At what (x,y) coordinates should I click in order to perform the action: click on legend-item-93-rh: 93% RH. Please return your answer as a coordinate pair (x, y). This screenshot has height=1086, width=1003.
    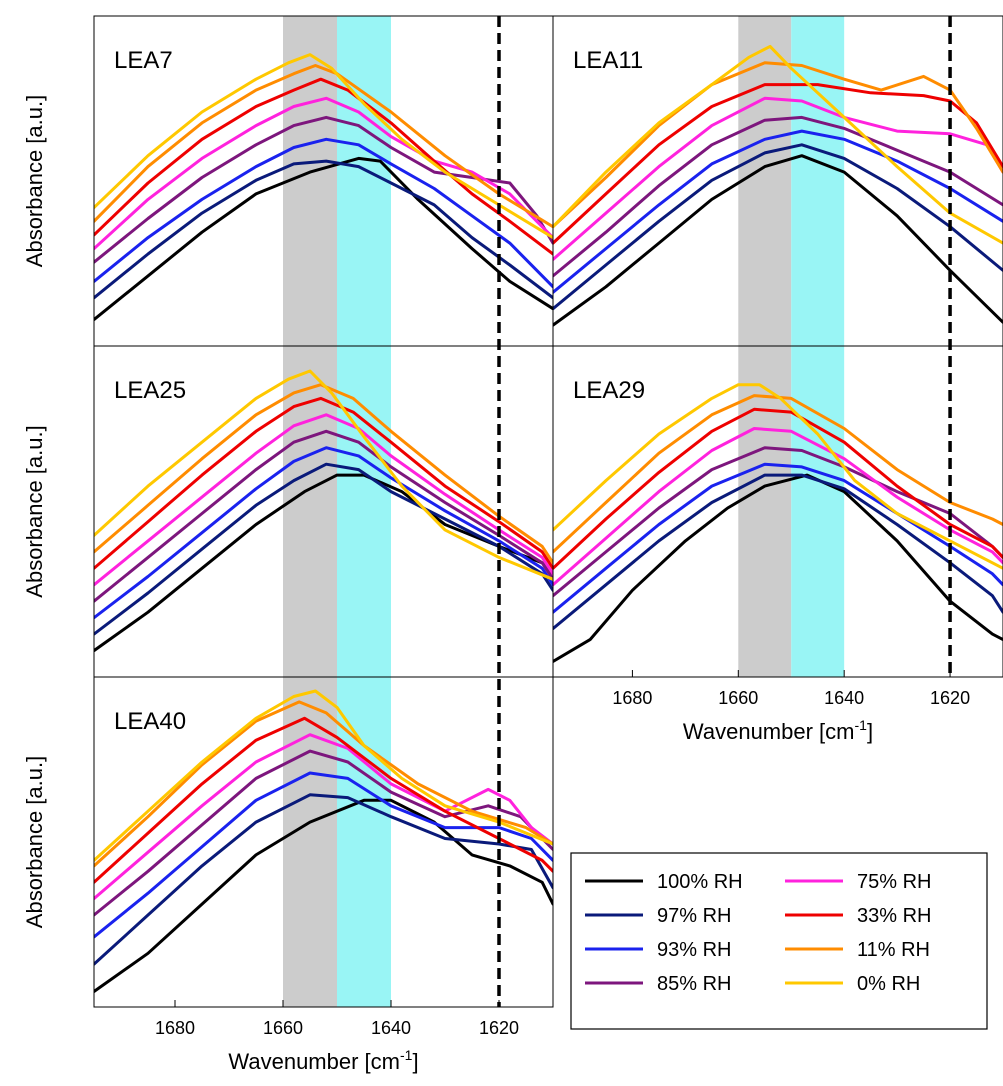
    Looking at the image, I should click on (658, 950).